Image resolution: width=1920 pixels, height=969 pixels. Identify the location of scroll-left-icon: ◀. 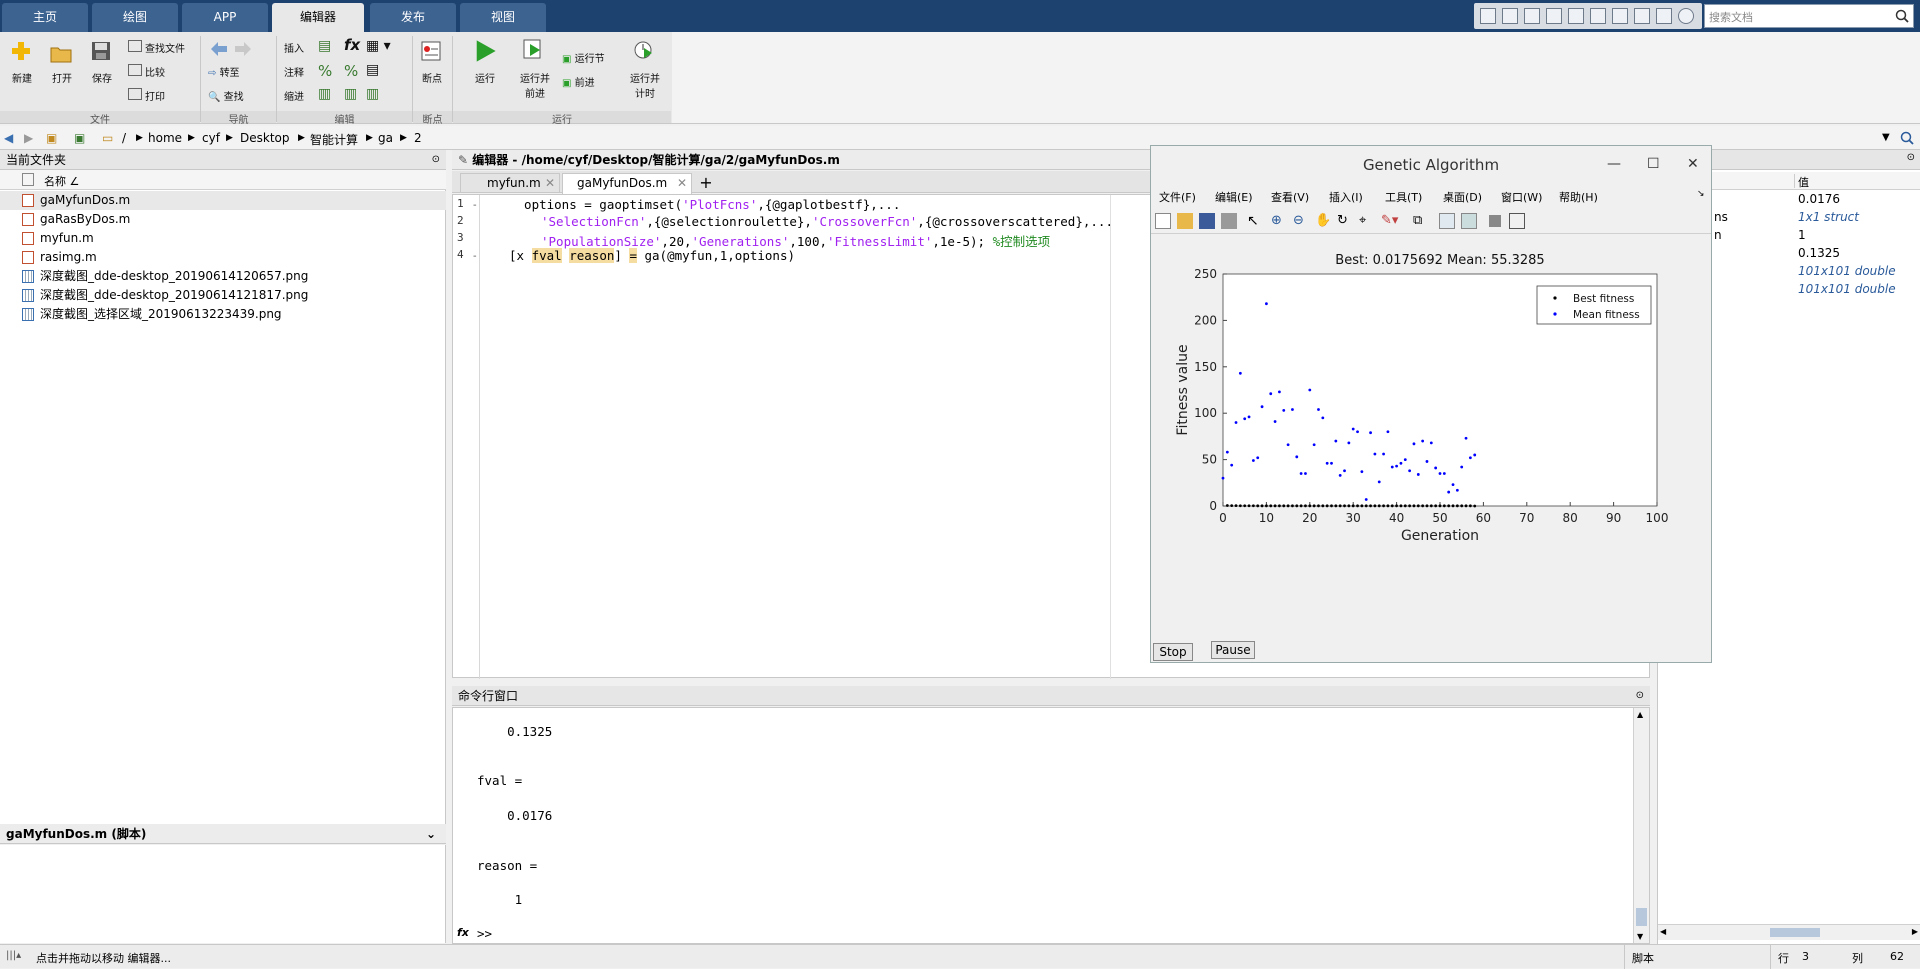
(1663, 931).